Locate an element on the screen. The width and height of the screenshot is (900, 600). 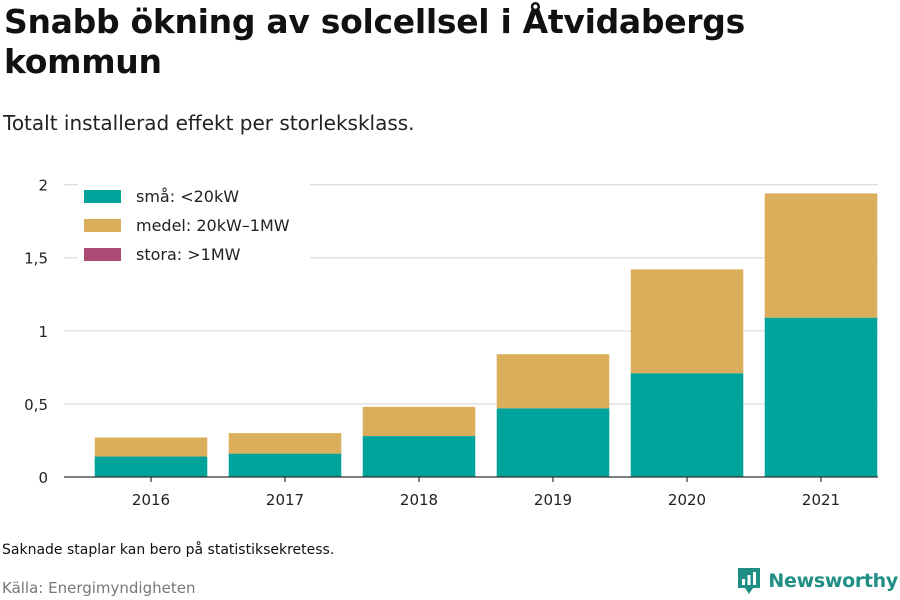
newsworthy-logo-icon is located at coordinates (749, 581).